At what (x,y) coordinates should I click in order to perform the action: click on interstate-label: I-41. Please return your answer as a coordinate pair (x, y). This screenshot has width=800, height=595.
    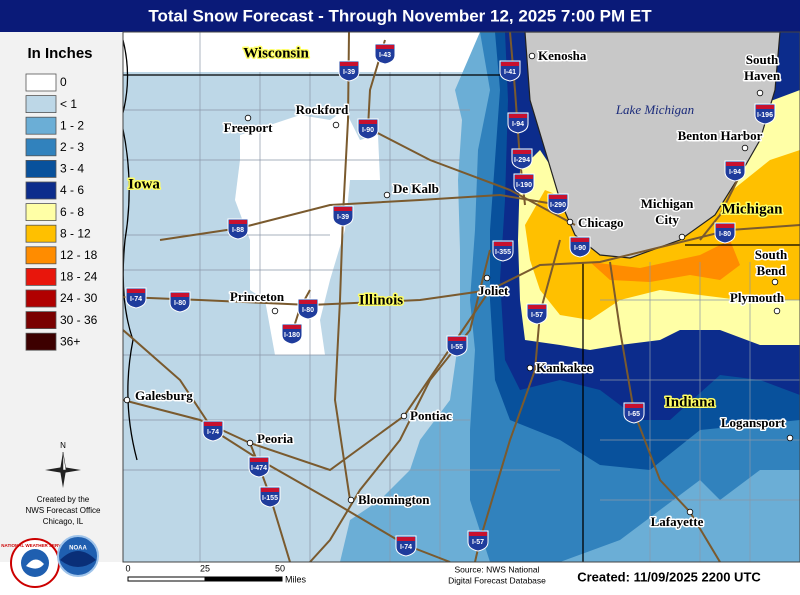
    Looking at the image, I should click on (510, 72).